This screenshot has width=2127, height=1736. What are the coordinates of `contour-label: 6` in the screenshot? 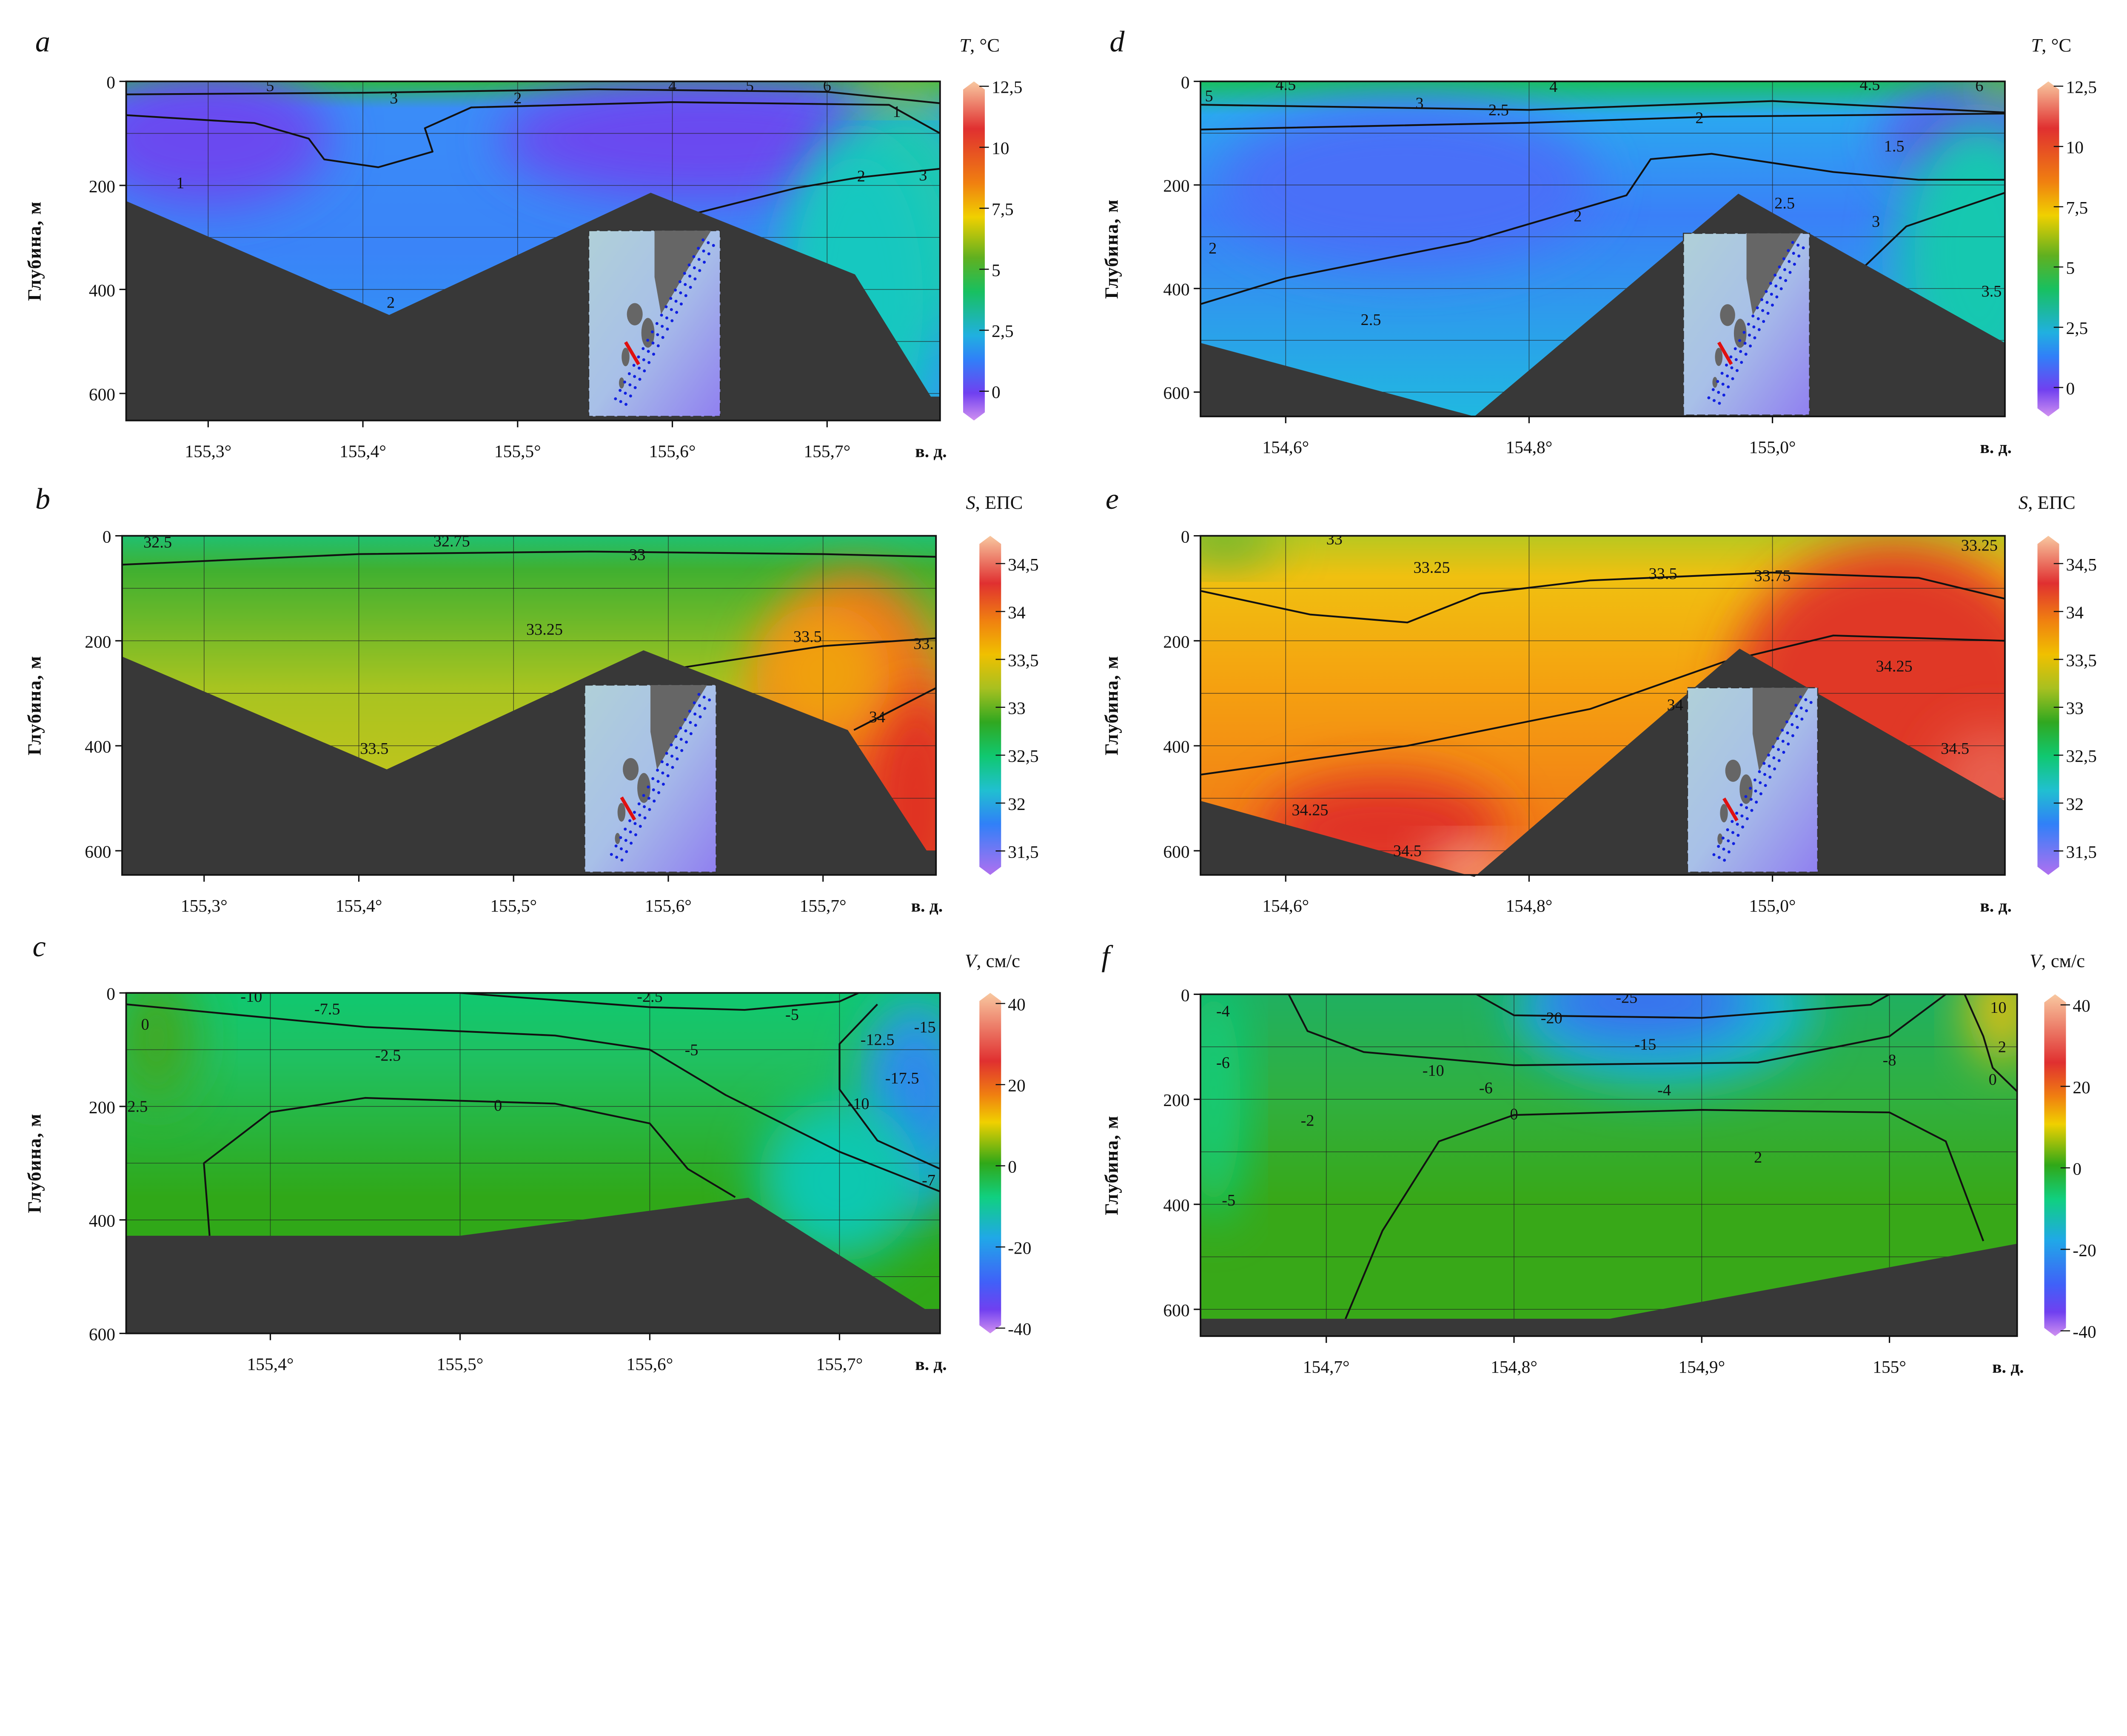 It's located at (827, 86).